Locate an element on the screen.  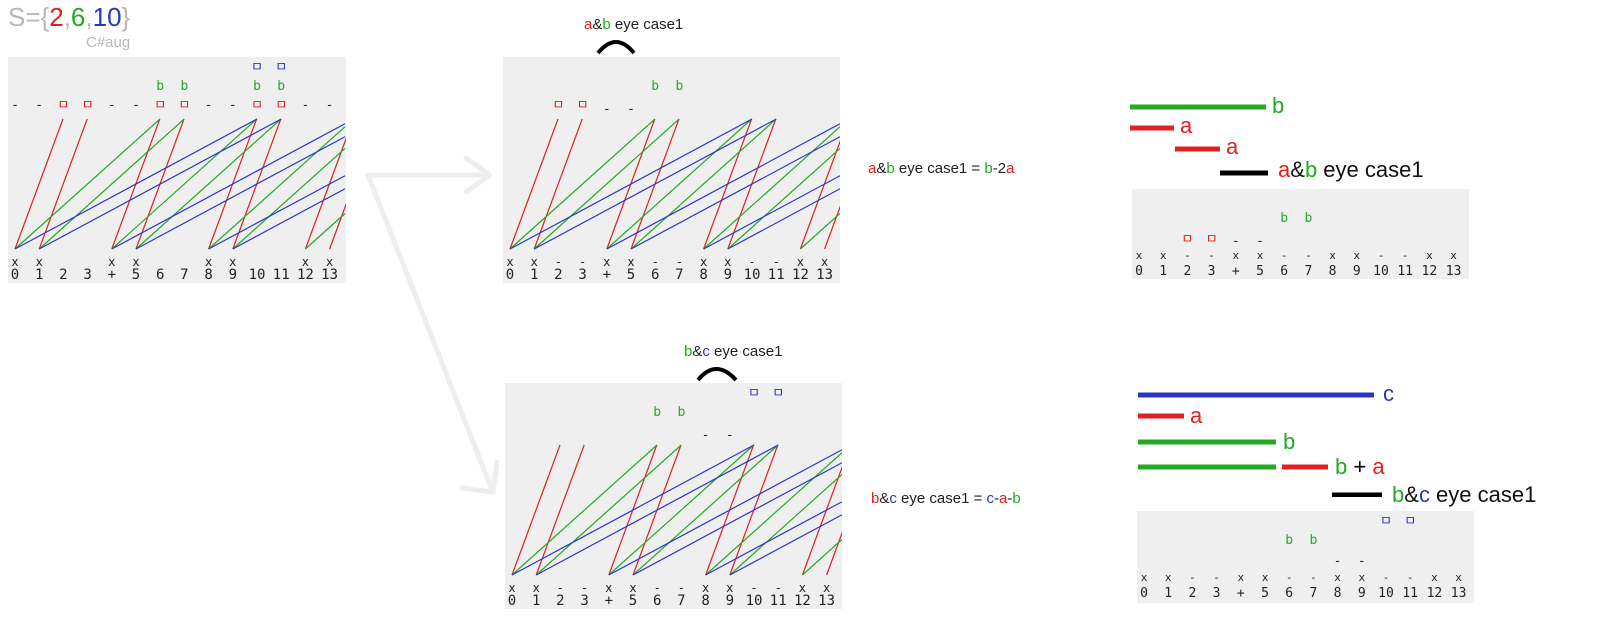
bar-c-label: c is located at coordinates (1388, 393).